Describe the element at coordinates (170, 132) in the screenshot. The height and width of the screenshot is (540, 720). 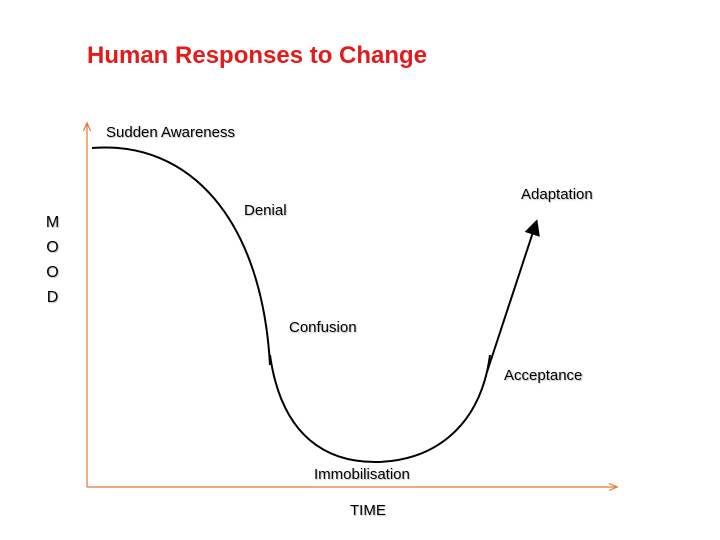
I see `stage-label: Sudden Awareness` at that location.